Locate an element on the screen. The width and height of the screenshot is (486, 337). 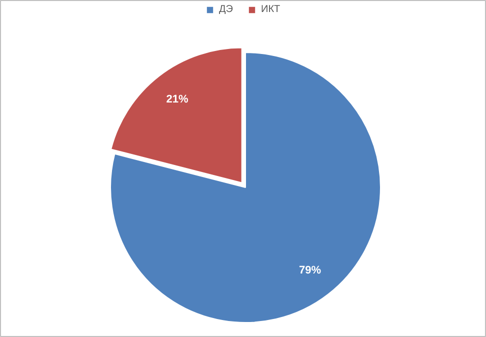
legend-label: ИКТ is located at coordinates (271, 9).